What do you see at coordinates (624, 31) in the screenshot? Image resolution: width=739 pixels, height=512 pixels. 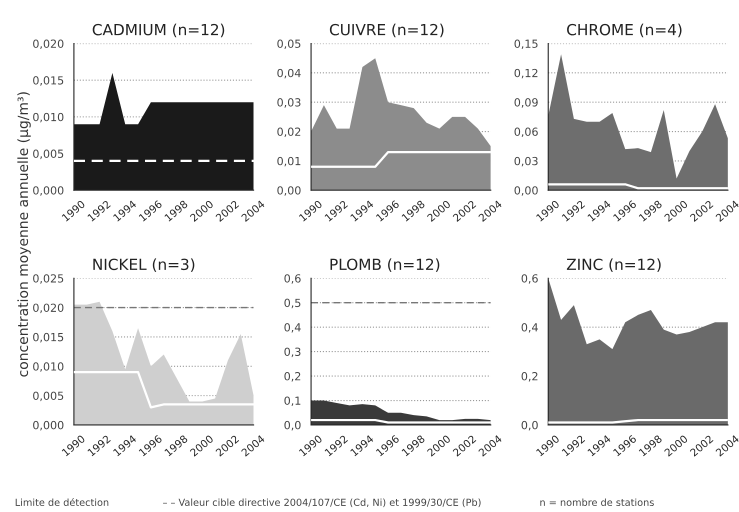 I see `chart-title: CHROME (n=4)` at bounding box center [624, 31].